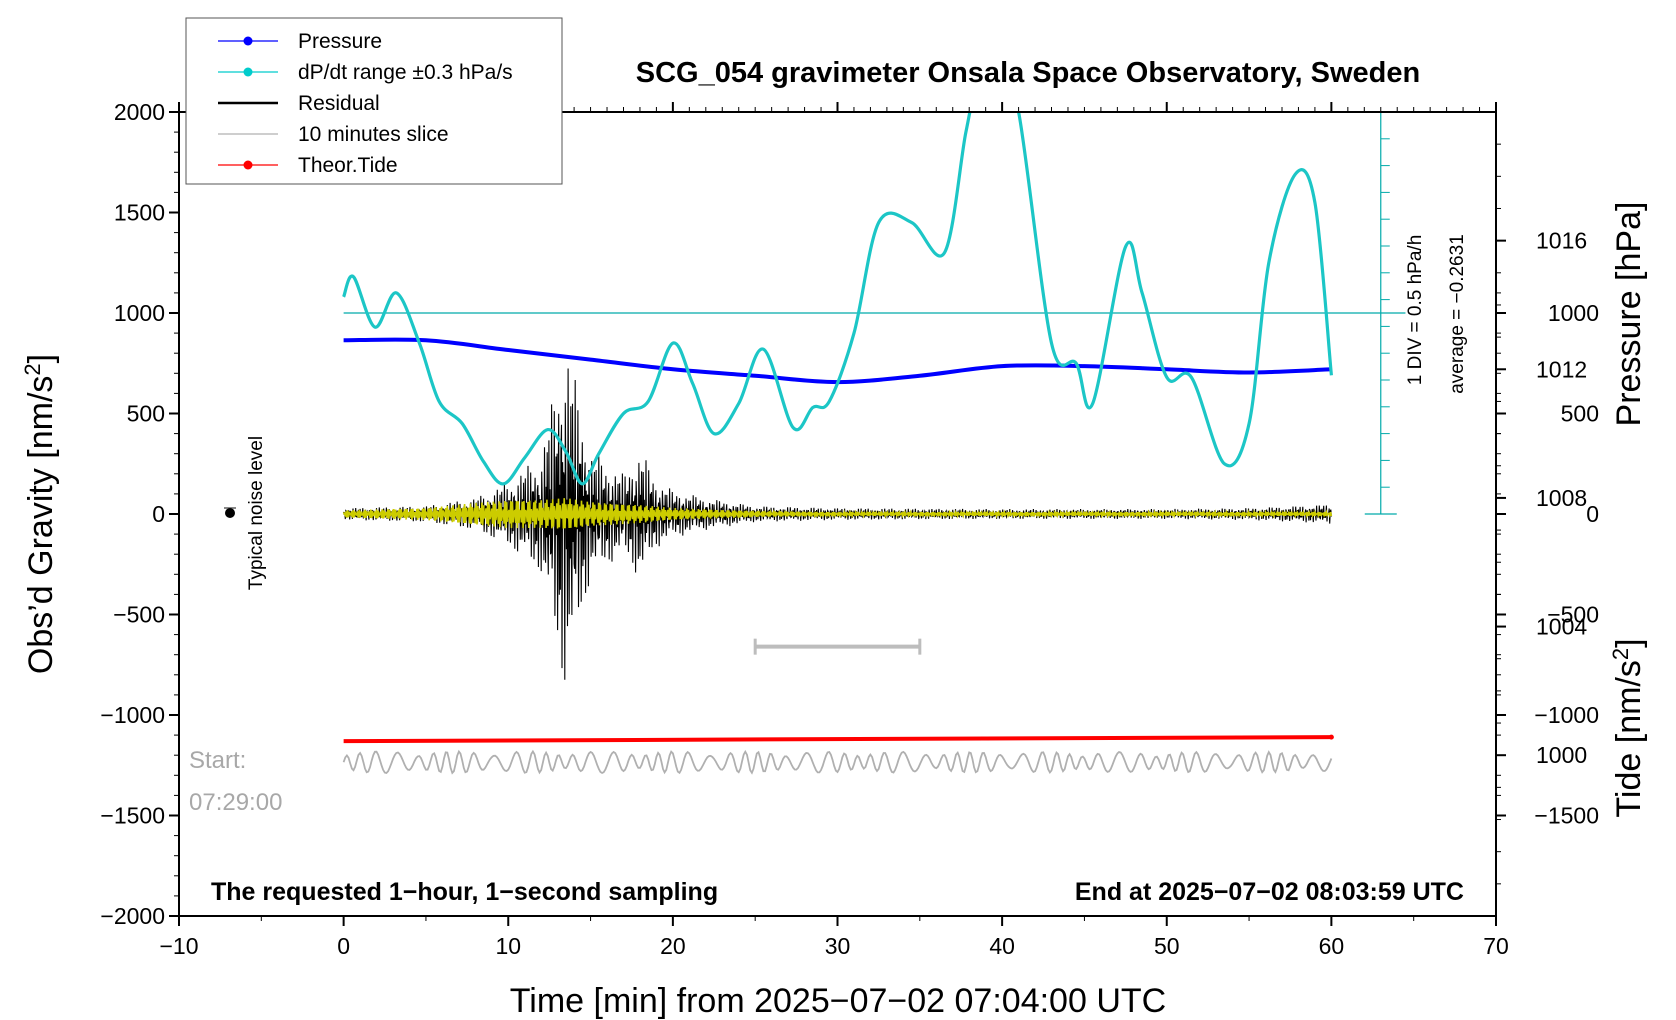  What do you see at coordinates (139, 213) in the screenshot?
I see `y-tick-label: 1500` at bounding box center [139, 213].